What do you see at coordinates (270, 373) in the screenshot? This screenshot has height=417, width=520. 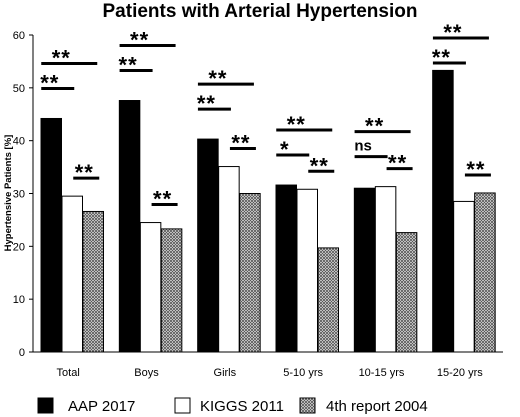 I see `x-axis-tick-labels: Total Boys Girls 5-10 yrs 10-15 yrs 15-20 yrs` at bounding box center [270, 373].